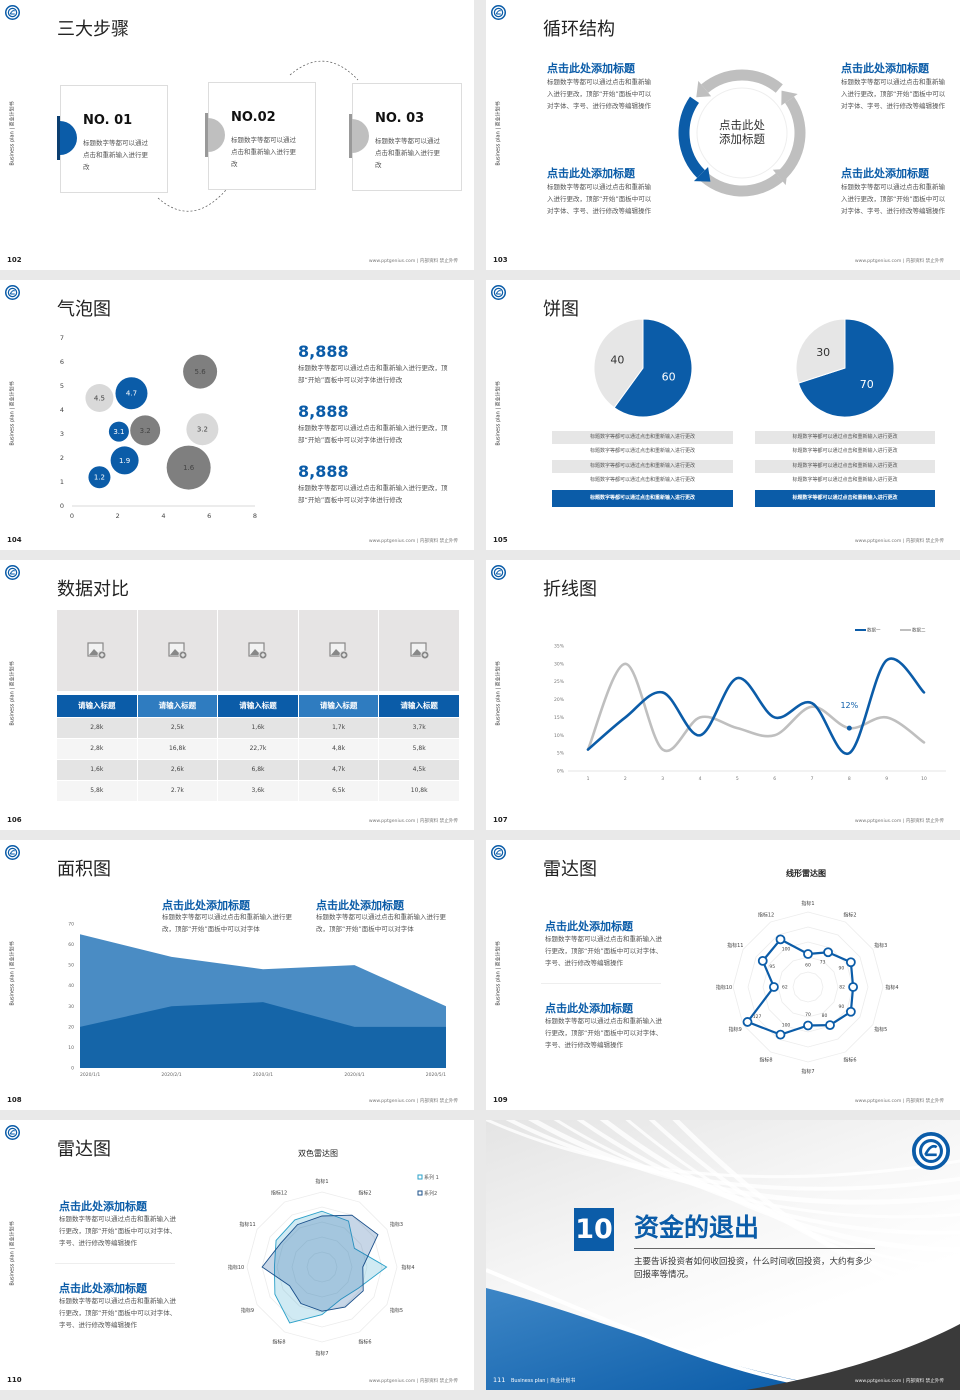 This screenshot has width=960, height=1400. I want to click on table-cell: 2,6k, so click(177, 770).